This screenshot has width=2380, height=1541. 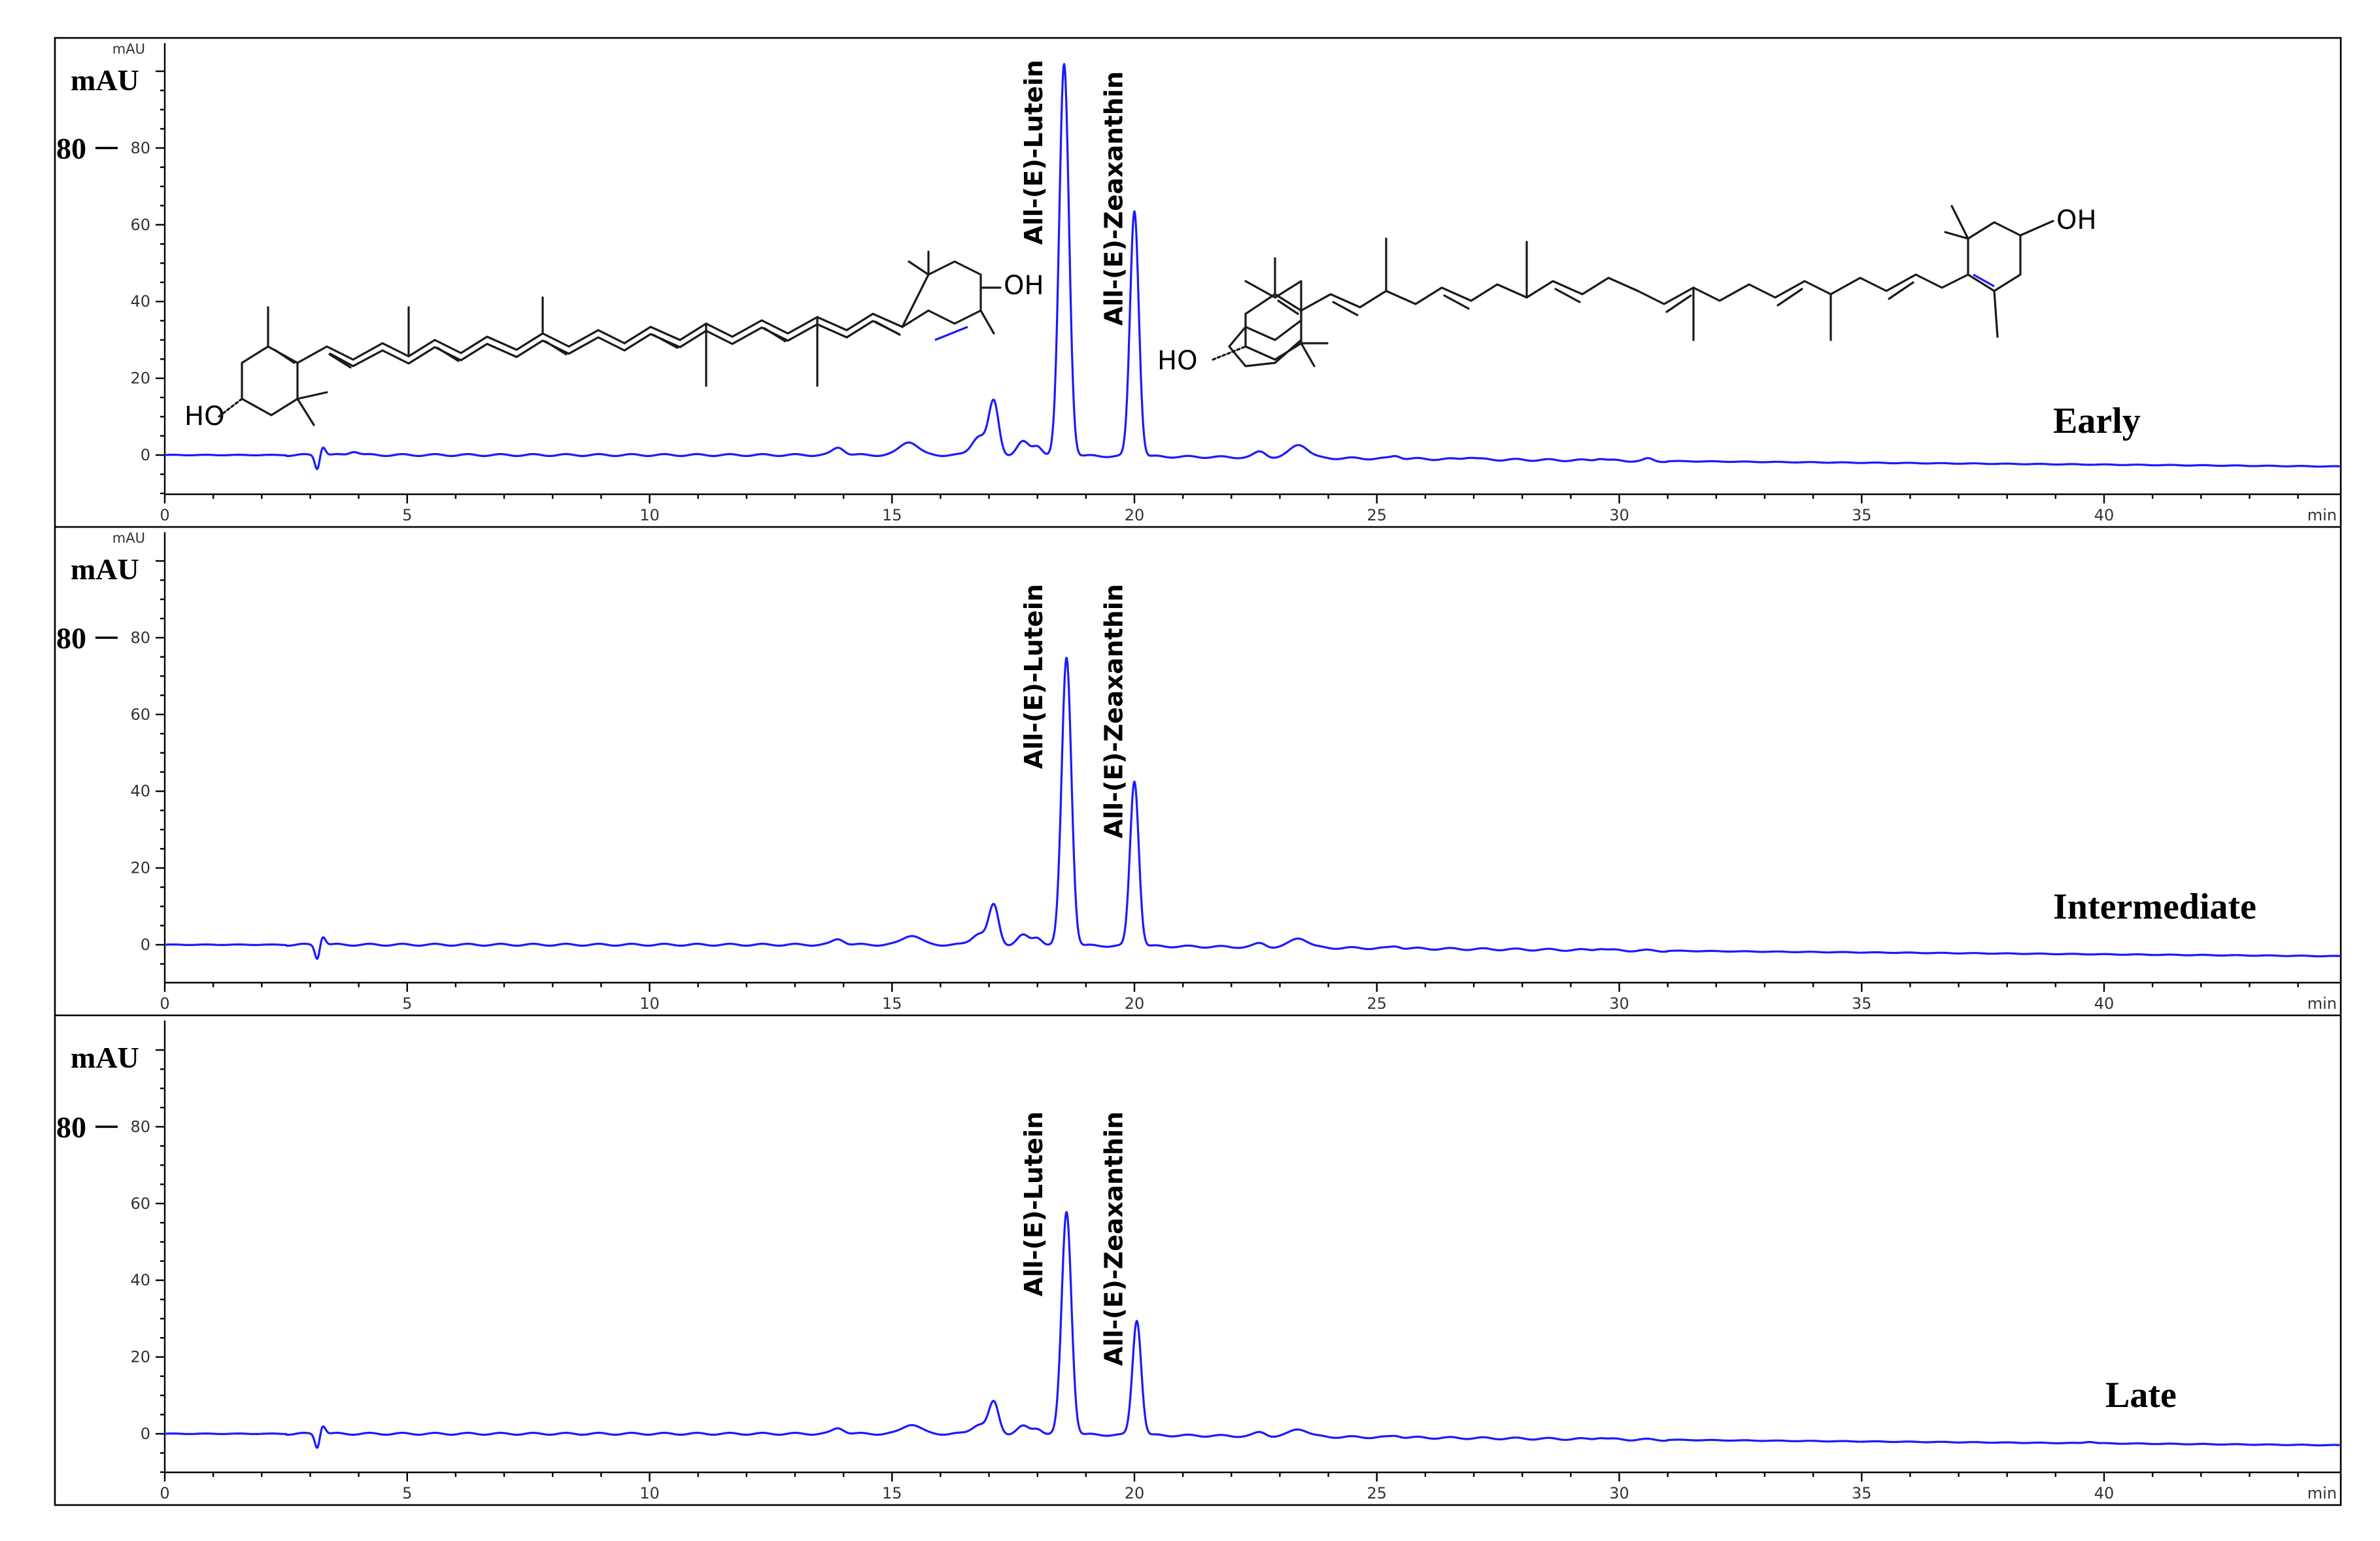 What do you see at coordinates (2154, 907) in the screenshot?
I see `panel-label: Intermediate` at bounding box center [2154, 907].